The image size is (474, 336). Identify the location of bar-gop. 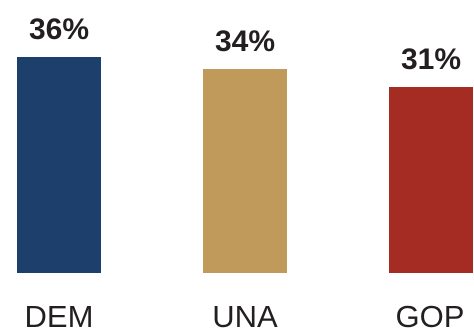
(431, 180).